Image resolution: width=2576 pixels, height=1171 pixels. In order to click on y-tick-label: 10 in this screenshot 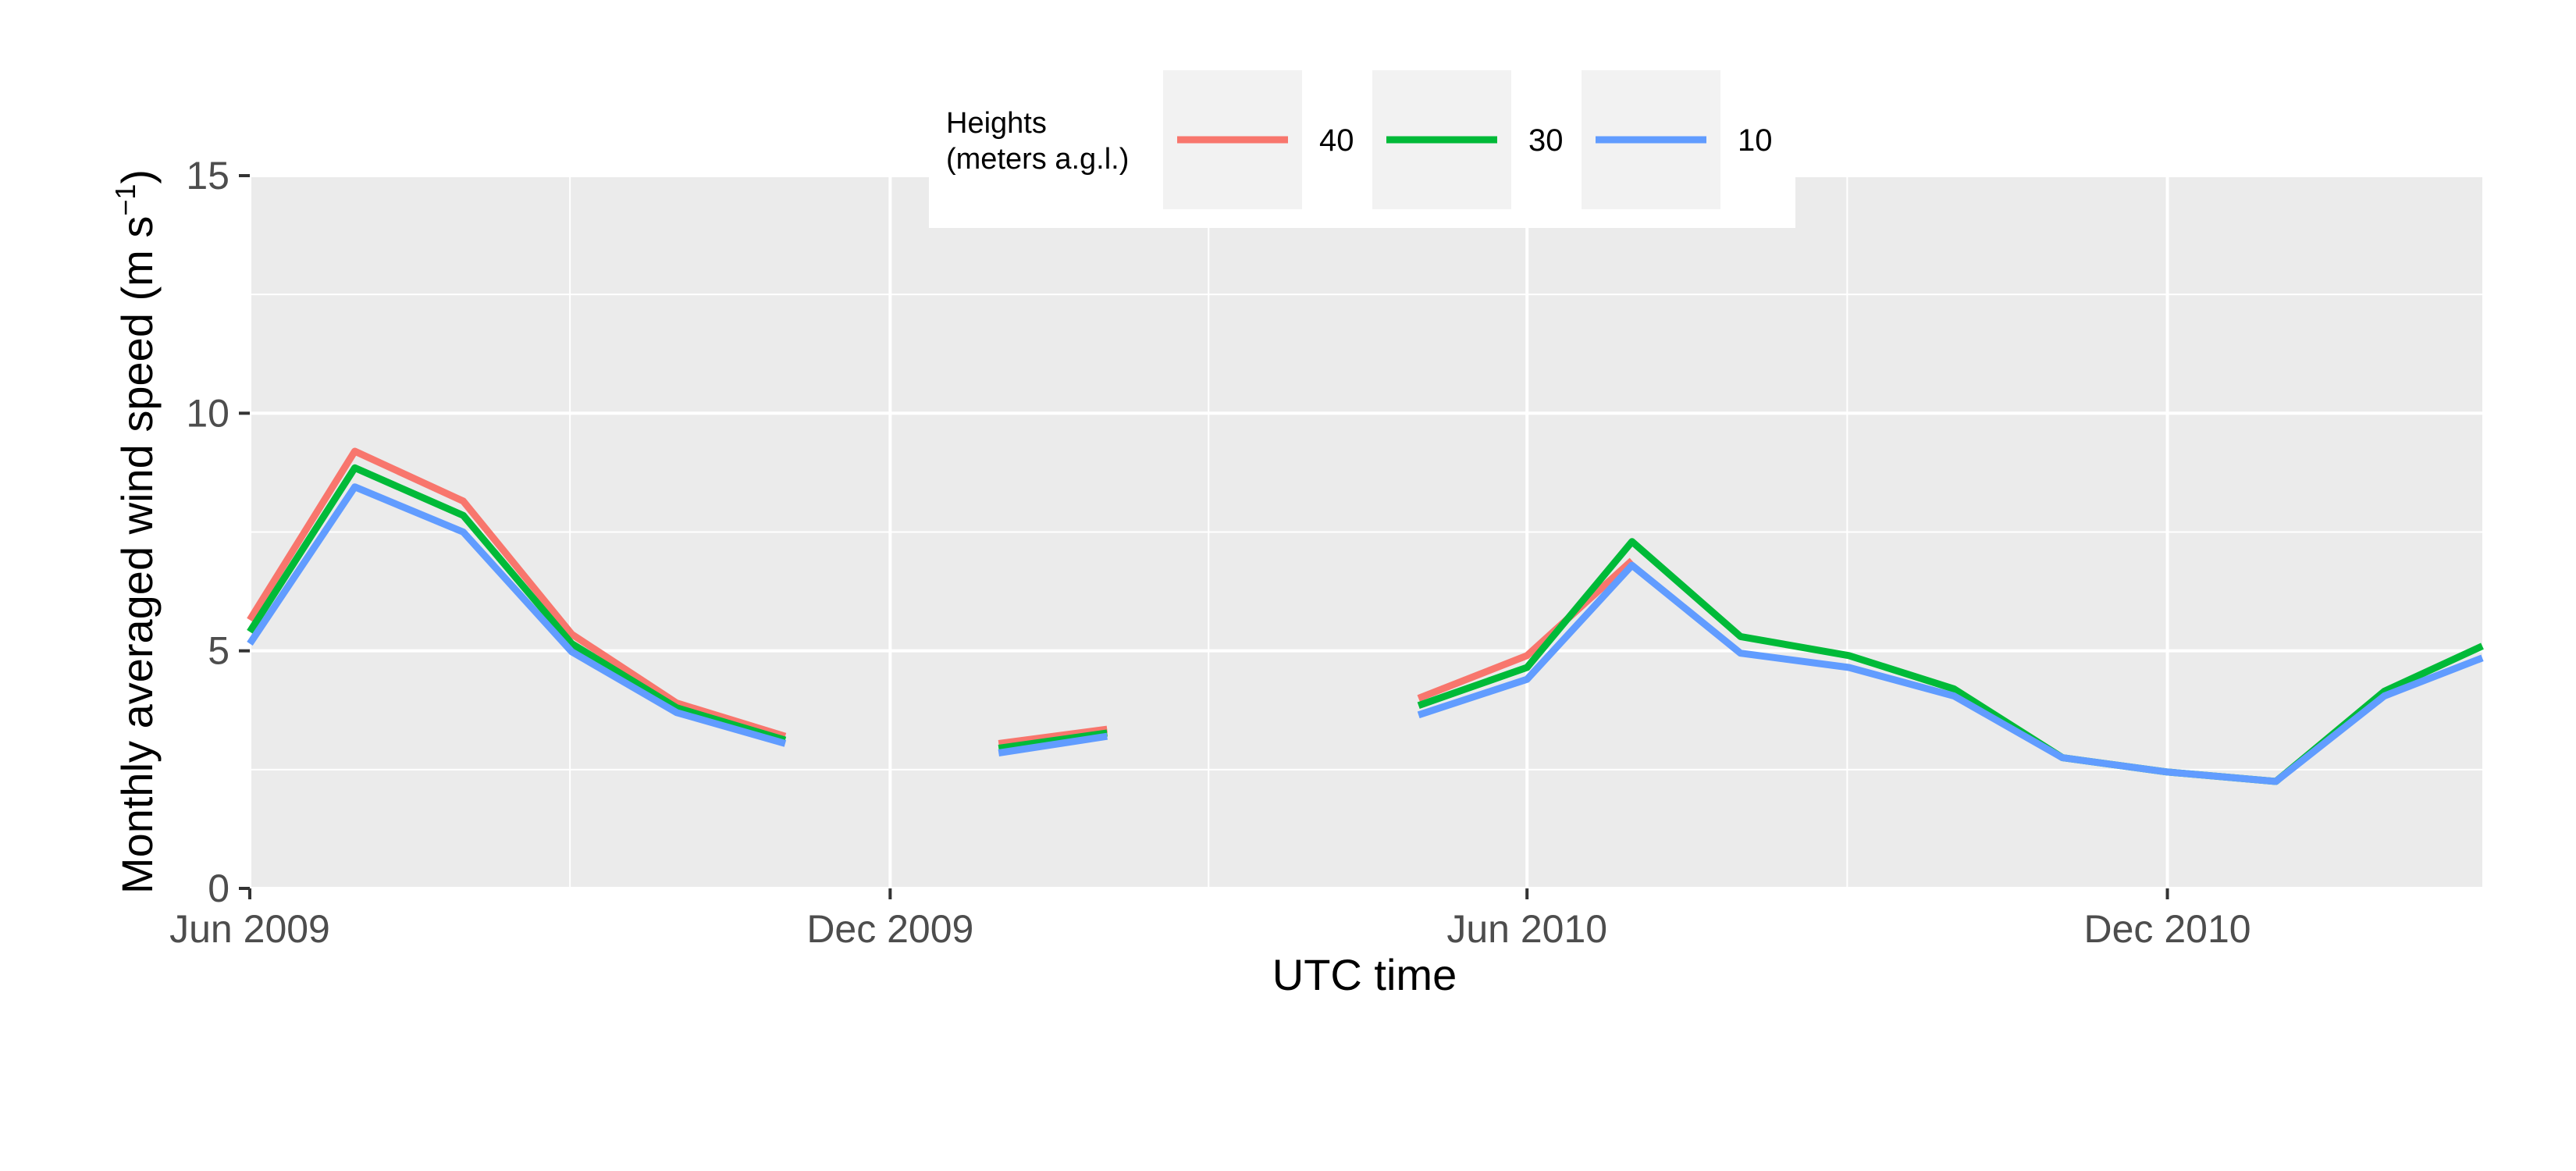, I will do `click(207, 413)`.